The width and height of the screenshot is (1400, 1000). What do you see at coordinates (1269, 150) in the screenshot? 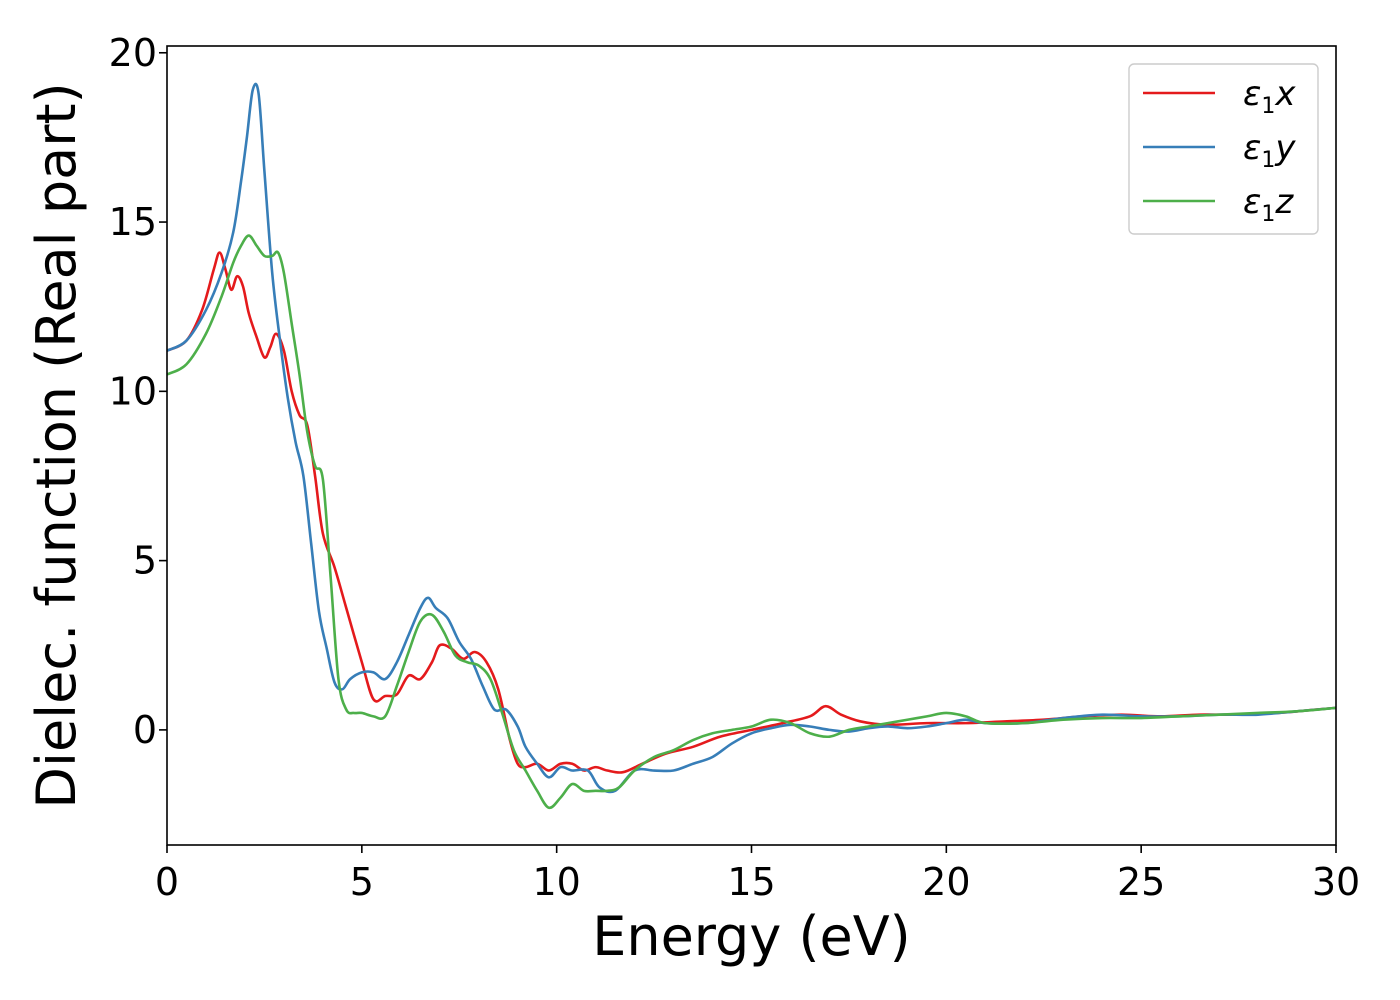
I see `legend-label-y: ε1y` at bounding box center [1269, 150].